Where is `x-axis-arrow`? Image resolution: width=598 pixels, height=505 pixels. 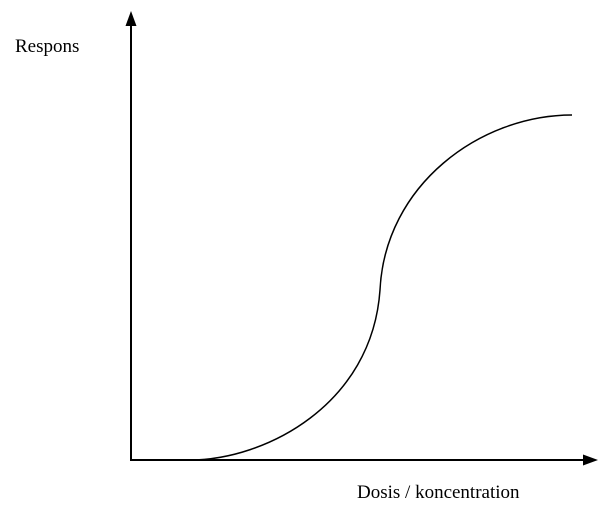 x-axis-arrow is located at coordinates (590, 460).